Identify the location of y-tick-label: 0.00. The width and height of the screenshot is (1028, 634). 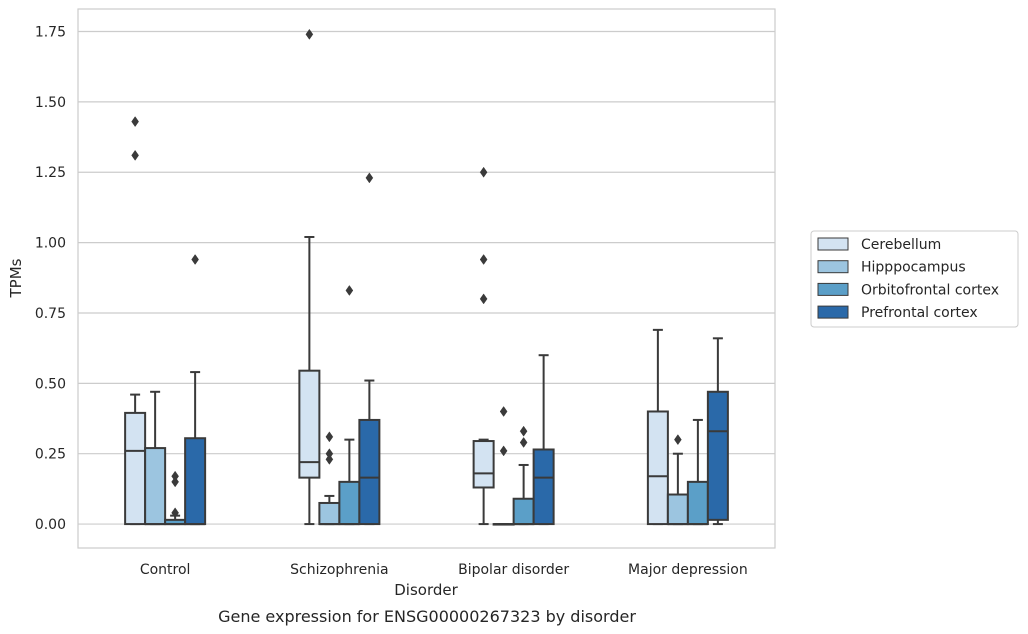
(50, 525).